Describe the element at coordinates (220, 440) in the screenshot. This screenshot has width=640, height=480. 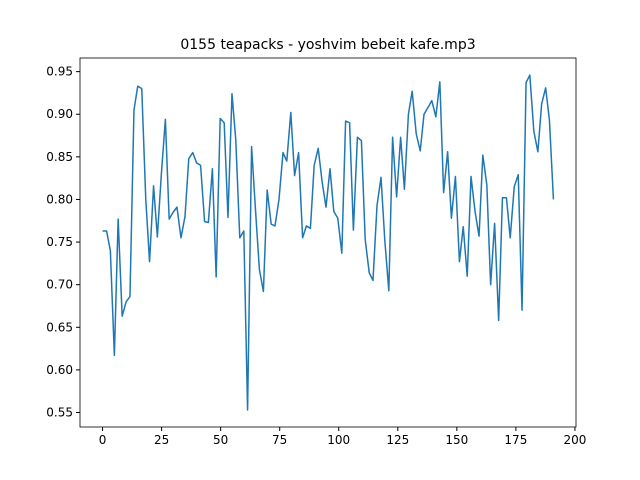
I see `x-tick-label: 50` at that location.